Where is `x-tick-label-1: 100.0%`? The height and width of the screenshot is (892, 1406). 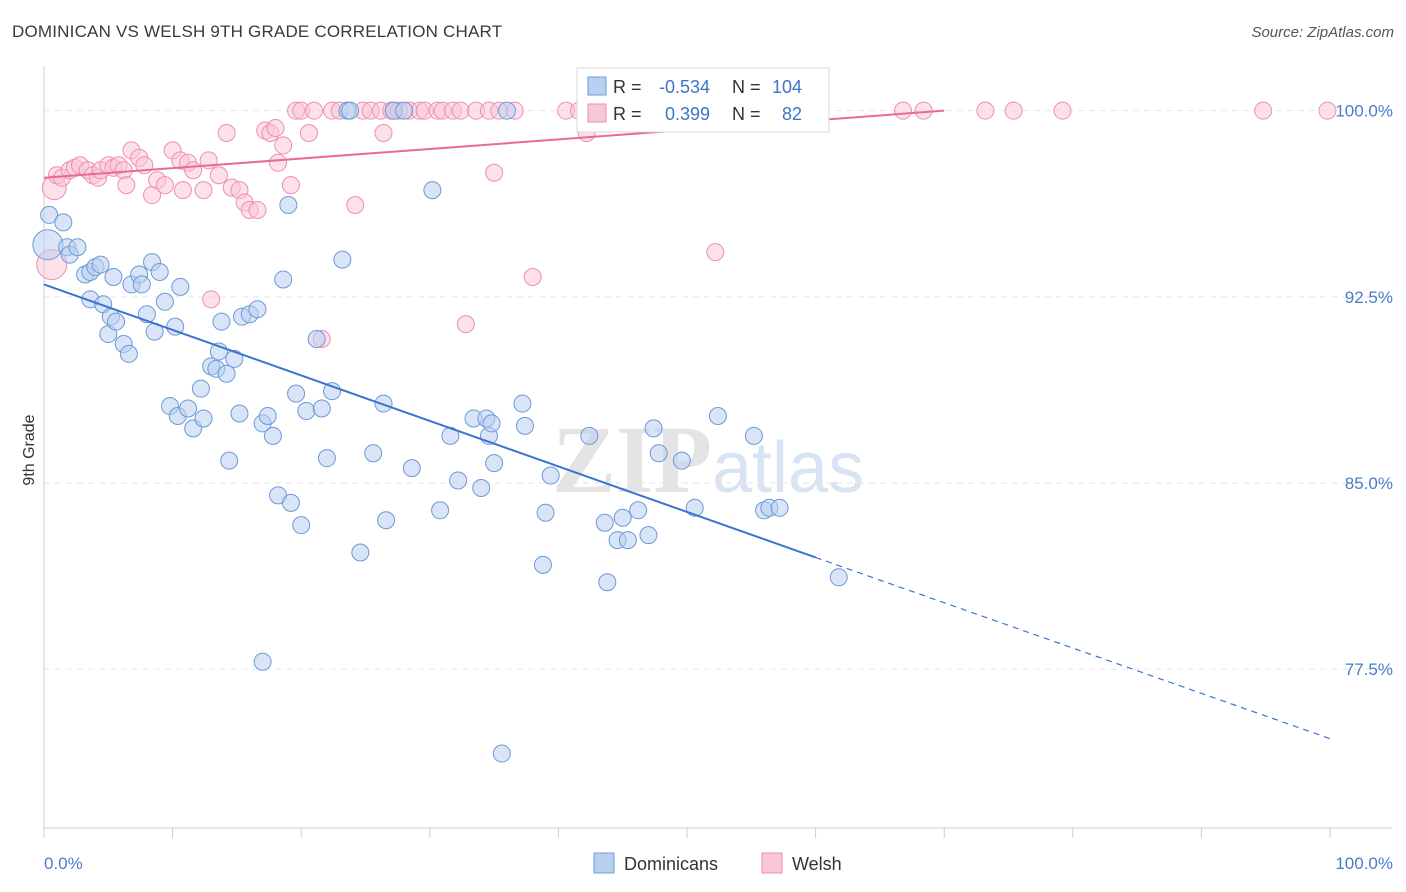 x-tick-label-1: 100.0% is located at coordinates (1364, 863).